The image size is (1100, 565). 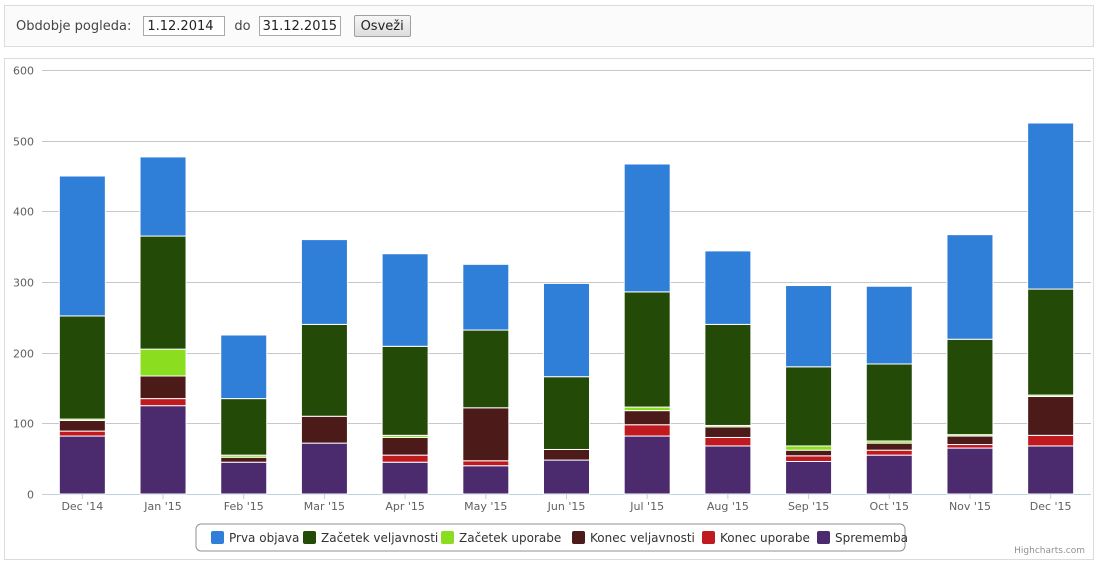 I want to click on credits-text: Highcharts.com, so click(x=1049, y=551).